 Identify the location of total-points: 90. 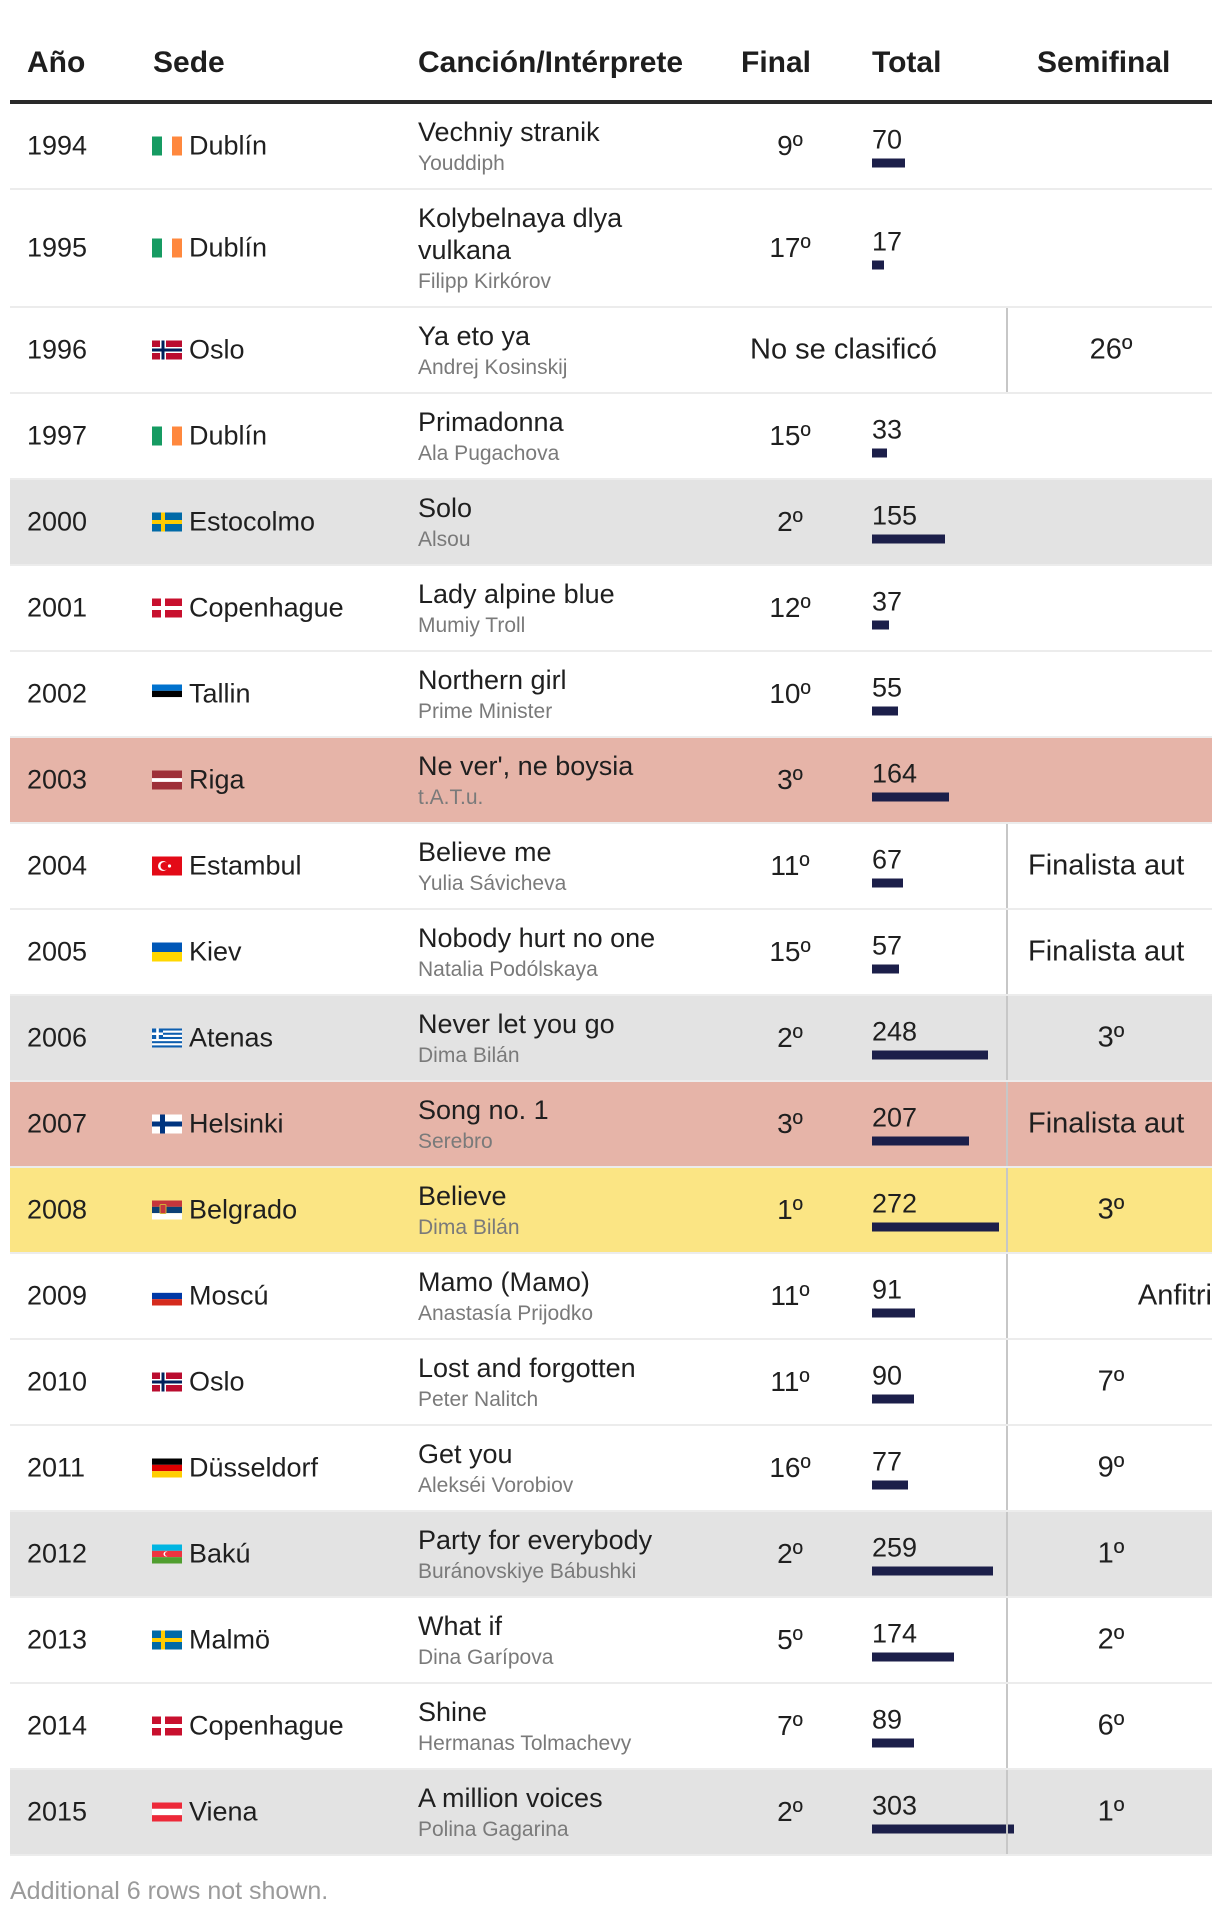
(887, 1375).